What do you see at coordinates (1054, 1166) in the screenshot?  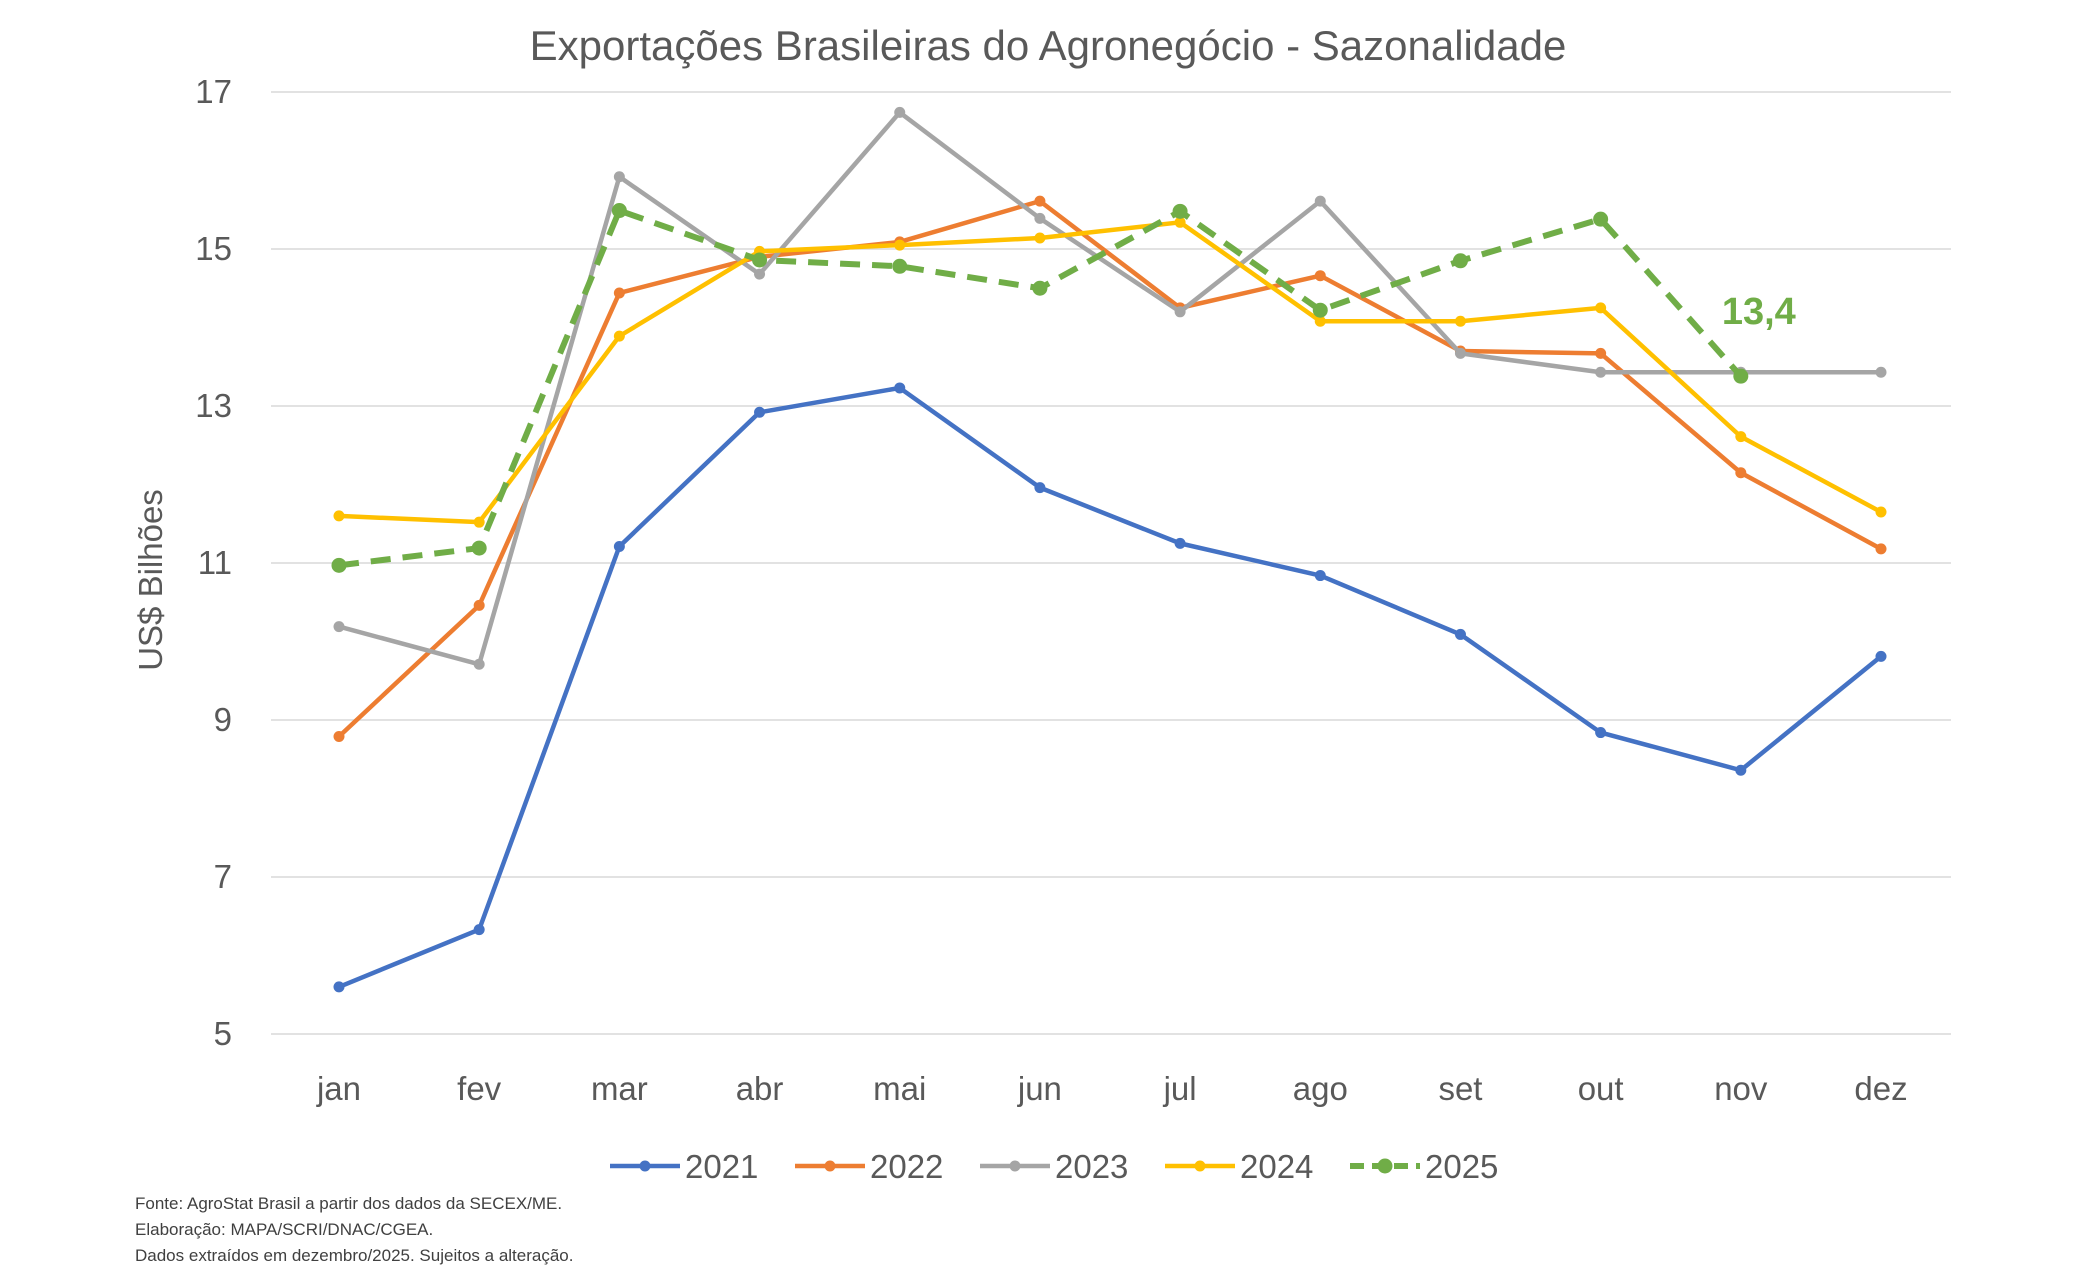 I see `legend-item-2023: 2023` at bounding box center [1054, 1166].